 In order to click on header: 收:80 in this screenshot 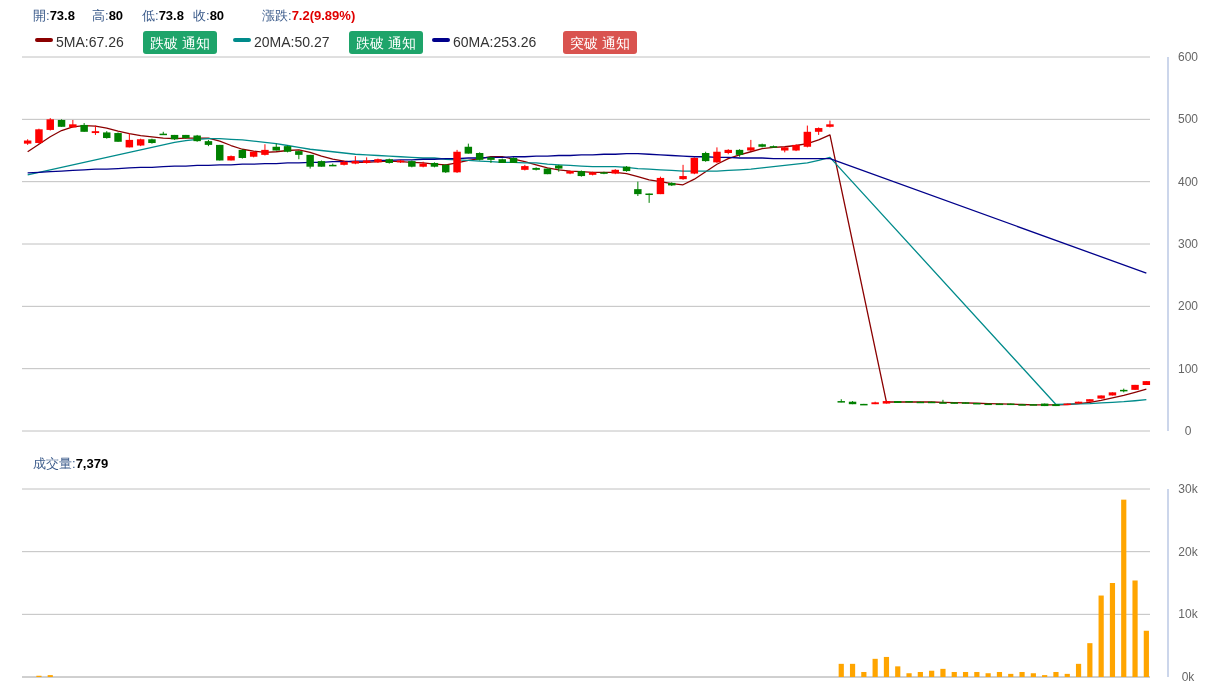, I will do `click(209, 15)`.